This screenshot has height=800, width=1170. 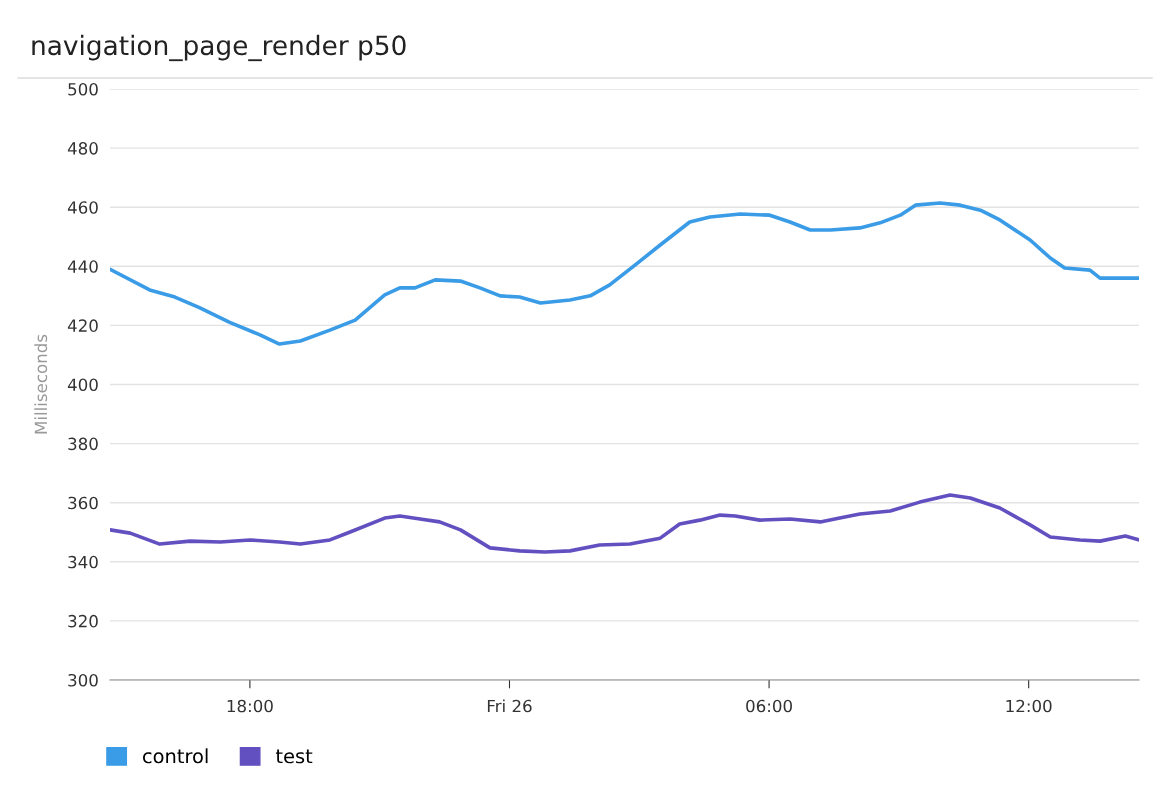 I want to click on x-tick-label: 12:00, so click(x=1029, y=706).